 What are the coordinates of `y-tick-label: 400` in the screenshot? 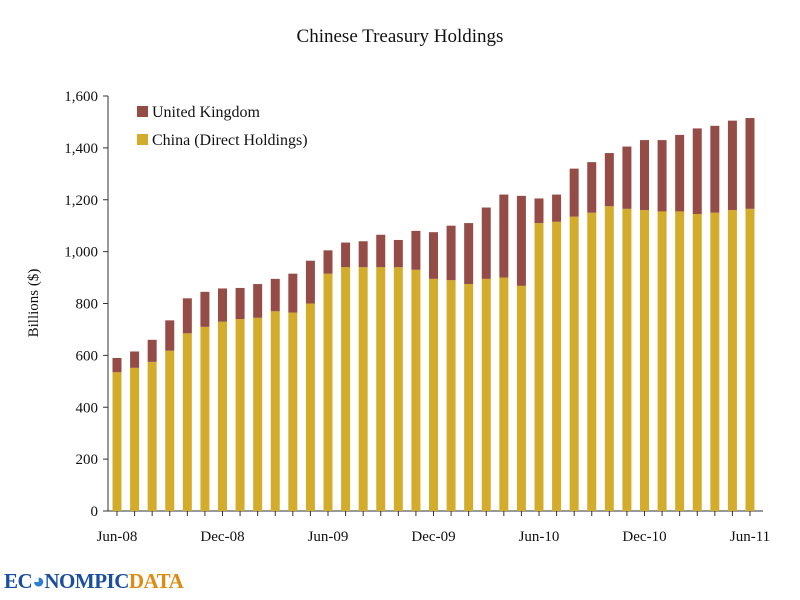 It's located at (87, 408).